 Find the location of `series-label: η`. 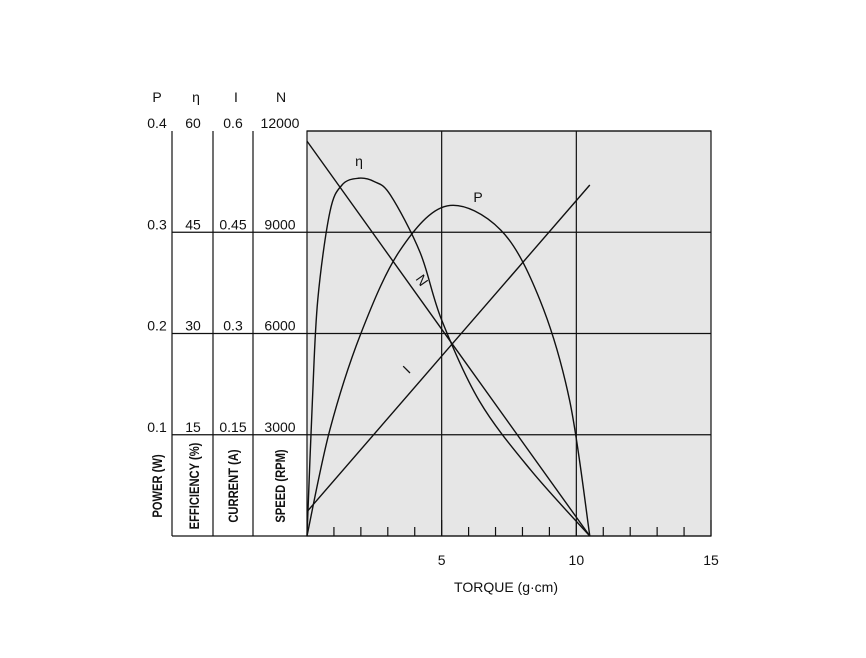

series-label: η is located at coordinates (359, 161).